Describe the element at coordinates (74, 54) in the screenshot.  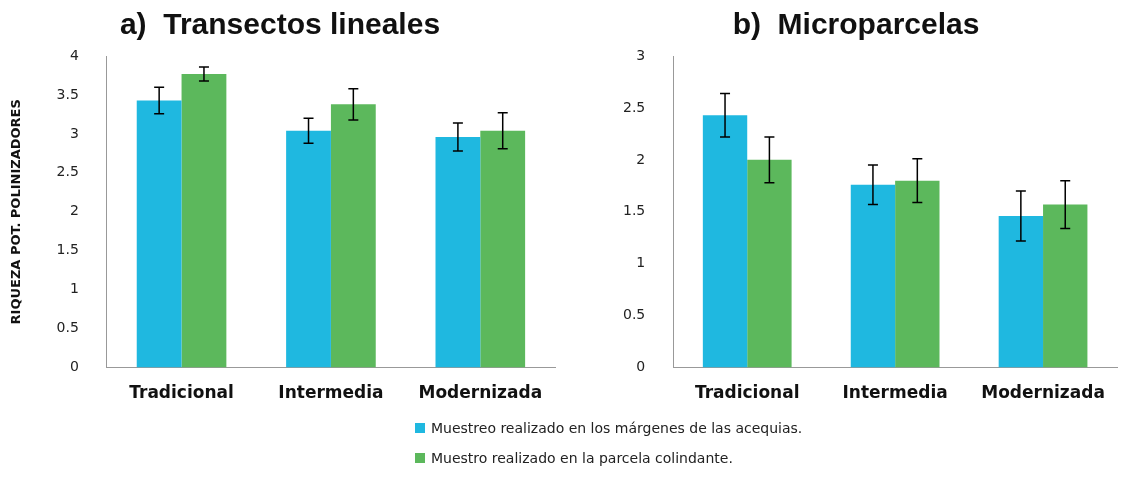
I see `y-tick-label: 4` at that location.